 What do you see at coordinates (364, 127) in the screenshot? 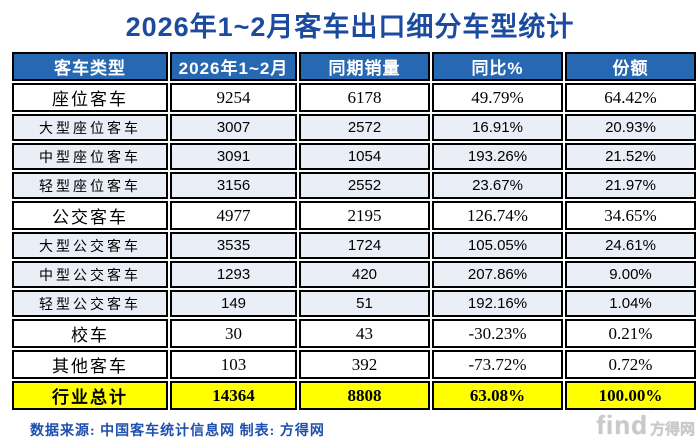
I see `cell-same_period: 2572` at bounding box center [364, 127].